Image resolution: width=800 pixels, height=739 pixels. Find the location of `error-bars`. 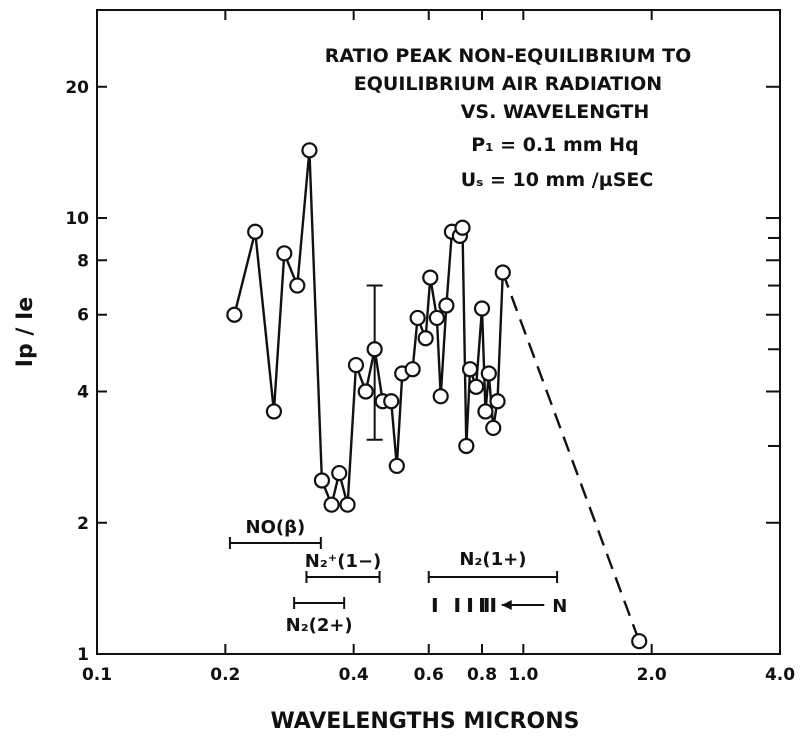

error-bars is located at coordinates (374, 362).